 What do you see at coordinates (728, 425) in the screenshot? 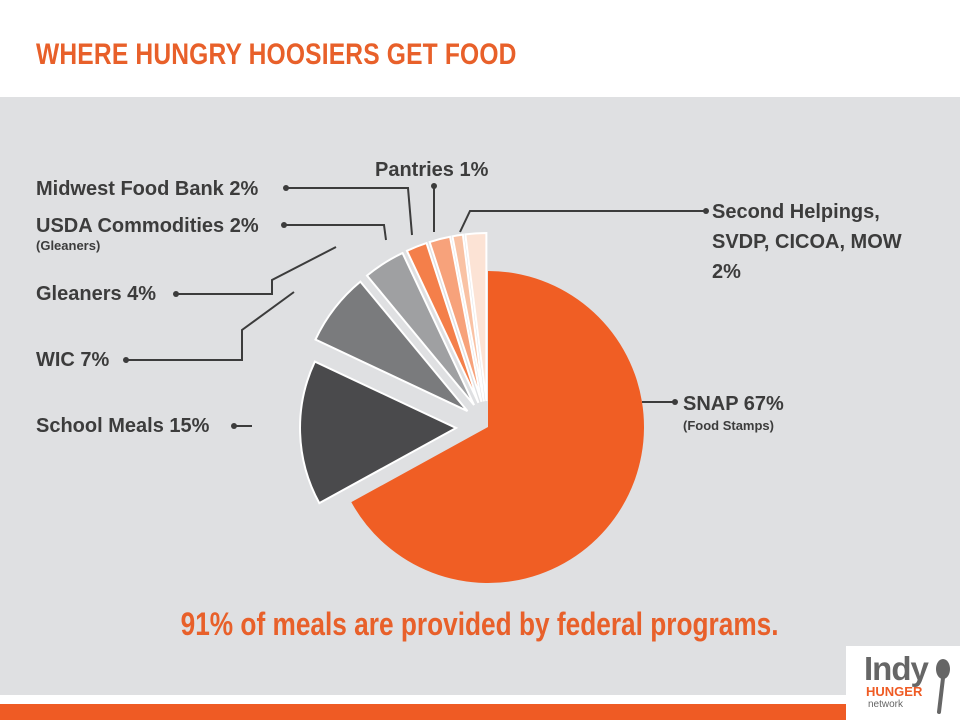
I see `slice-sublabel: (Food Stamps)` at bounding box center [728, 425].